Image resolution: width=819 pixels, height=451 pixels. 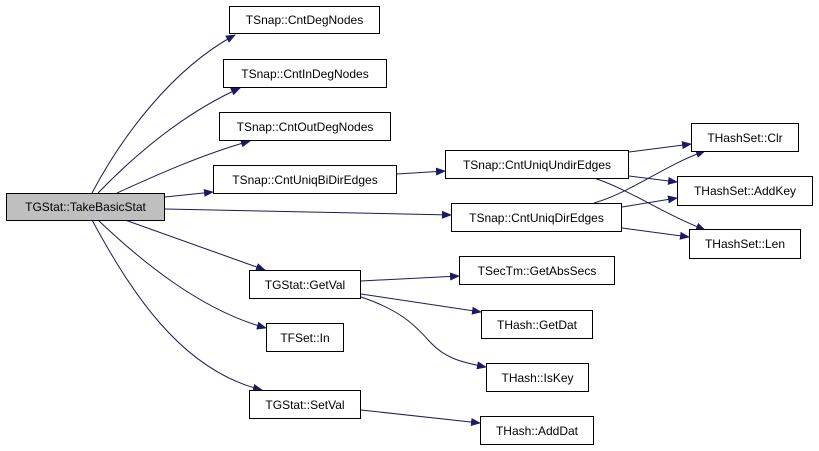 I want to click on edge-take-to-dir, so click(x=308, y=213).